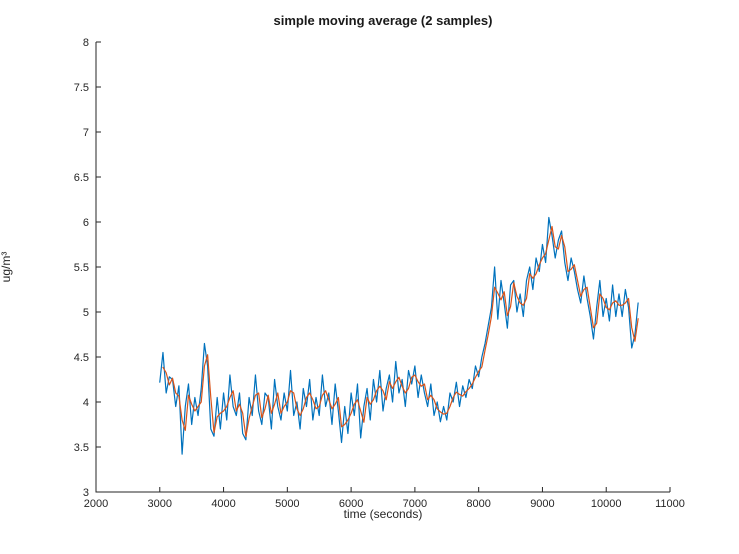  What do you see at coordinates (81, 178) in the screenshot?
I see `y-tick-label: 6.5` at bounding box center [81, 178].